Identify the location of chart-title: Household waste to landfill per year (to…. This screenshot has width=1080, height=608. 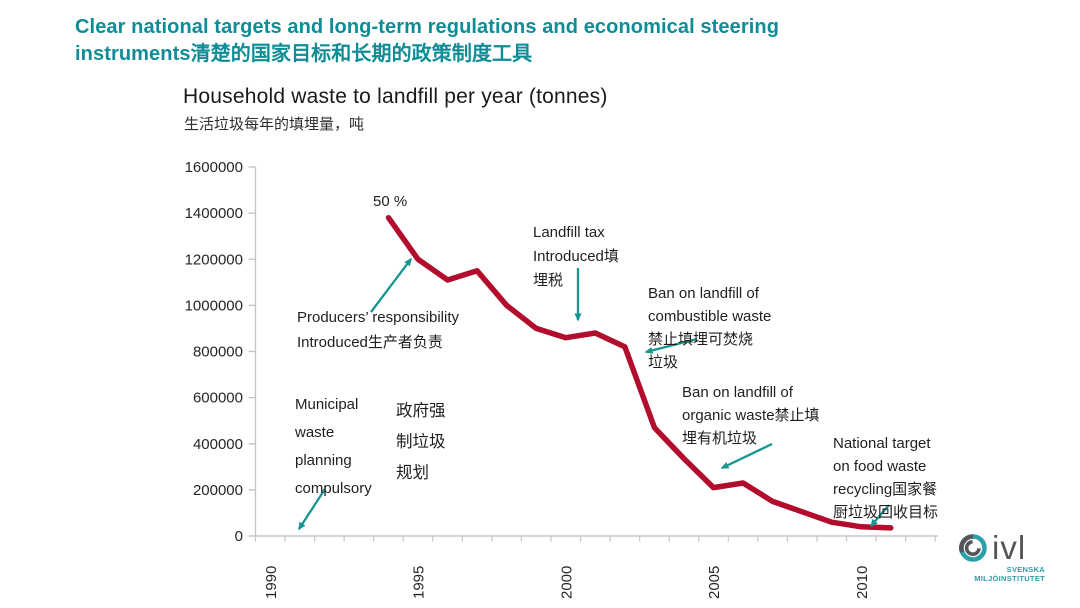
(395, 96).